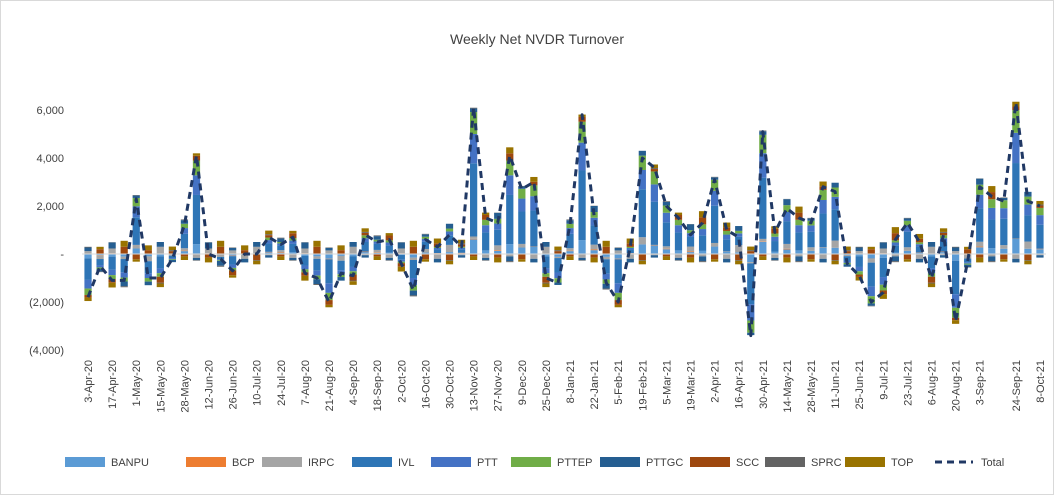 The width and height of the screenshot is (1054, 495). Describe the element at coordinates (243, 463) in the screenshot. I see `legend-label: BCP` at that location.